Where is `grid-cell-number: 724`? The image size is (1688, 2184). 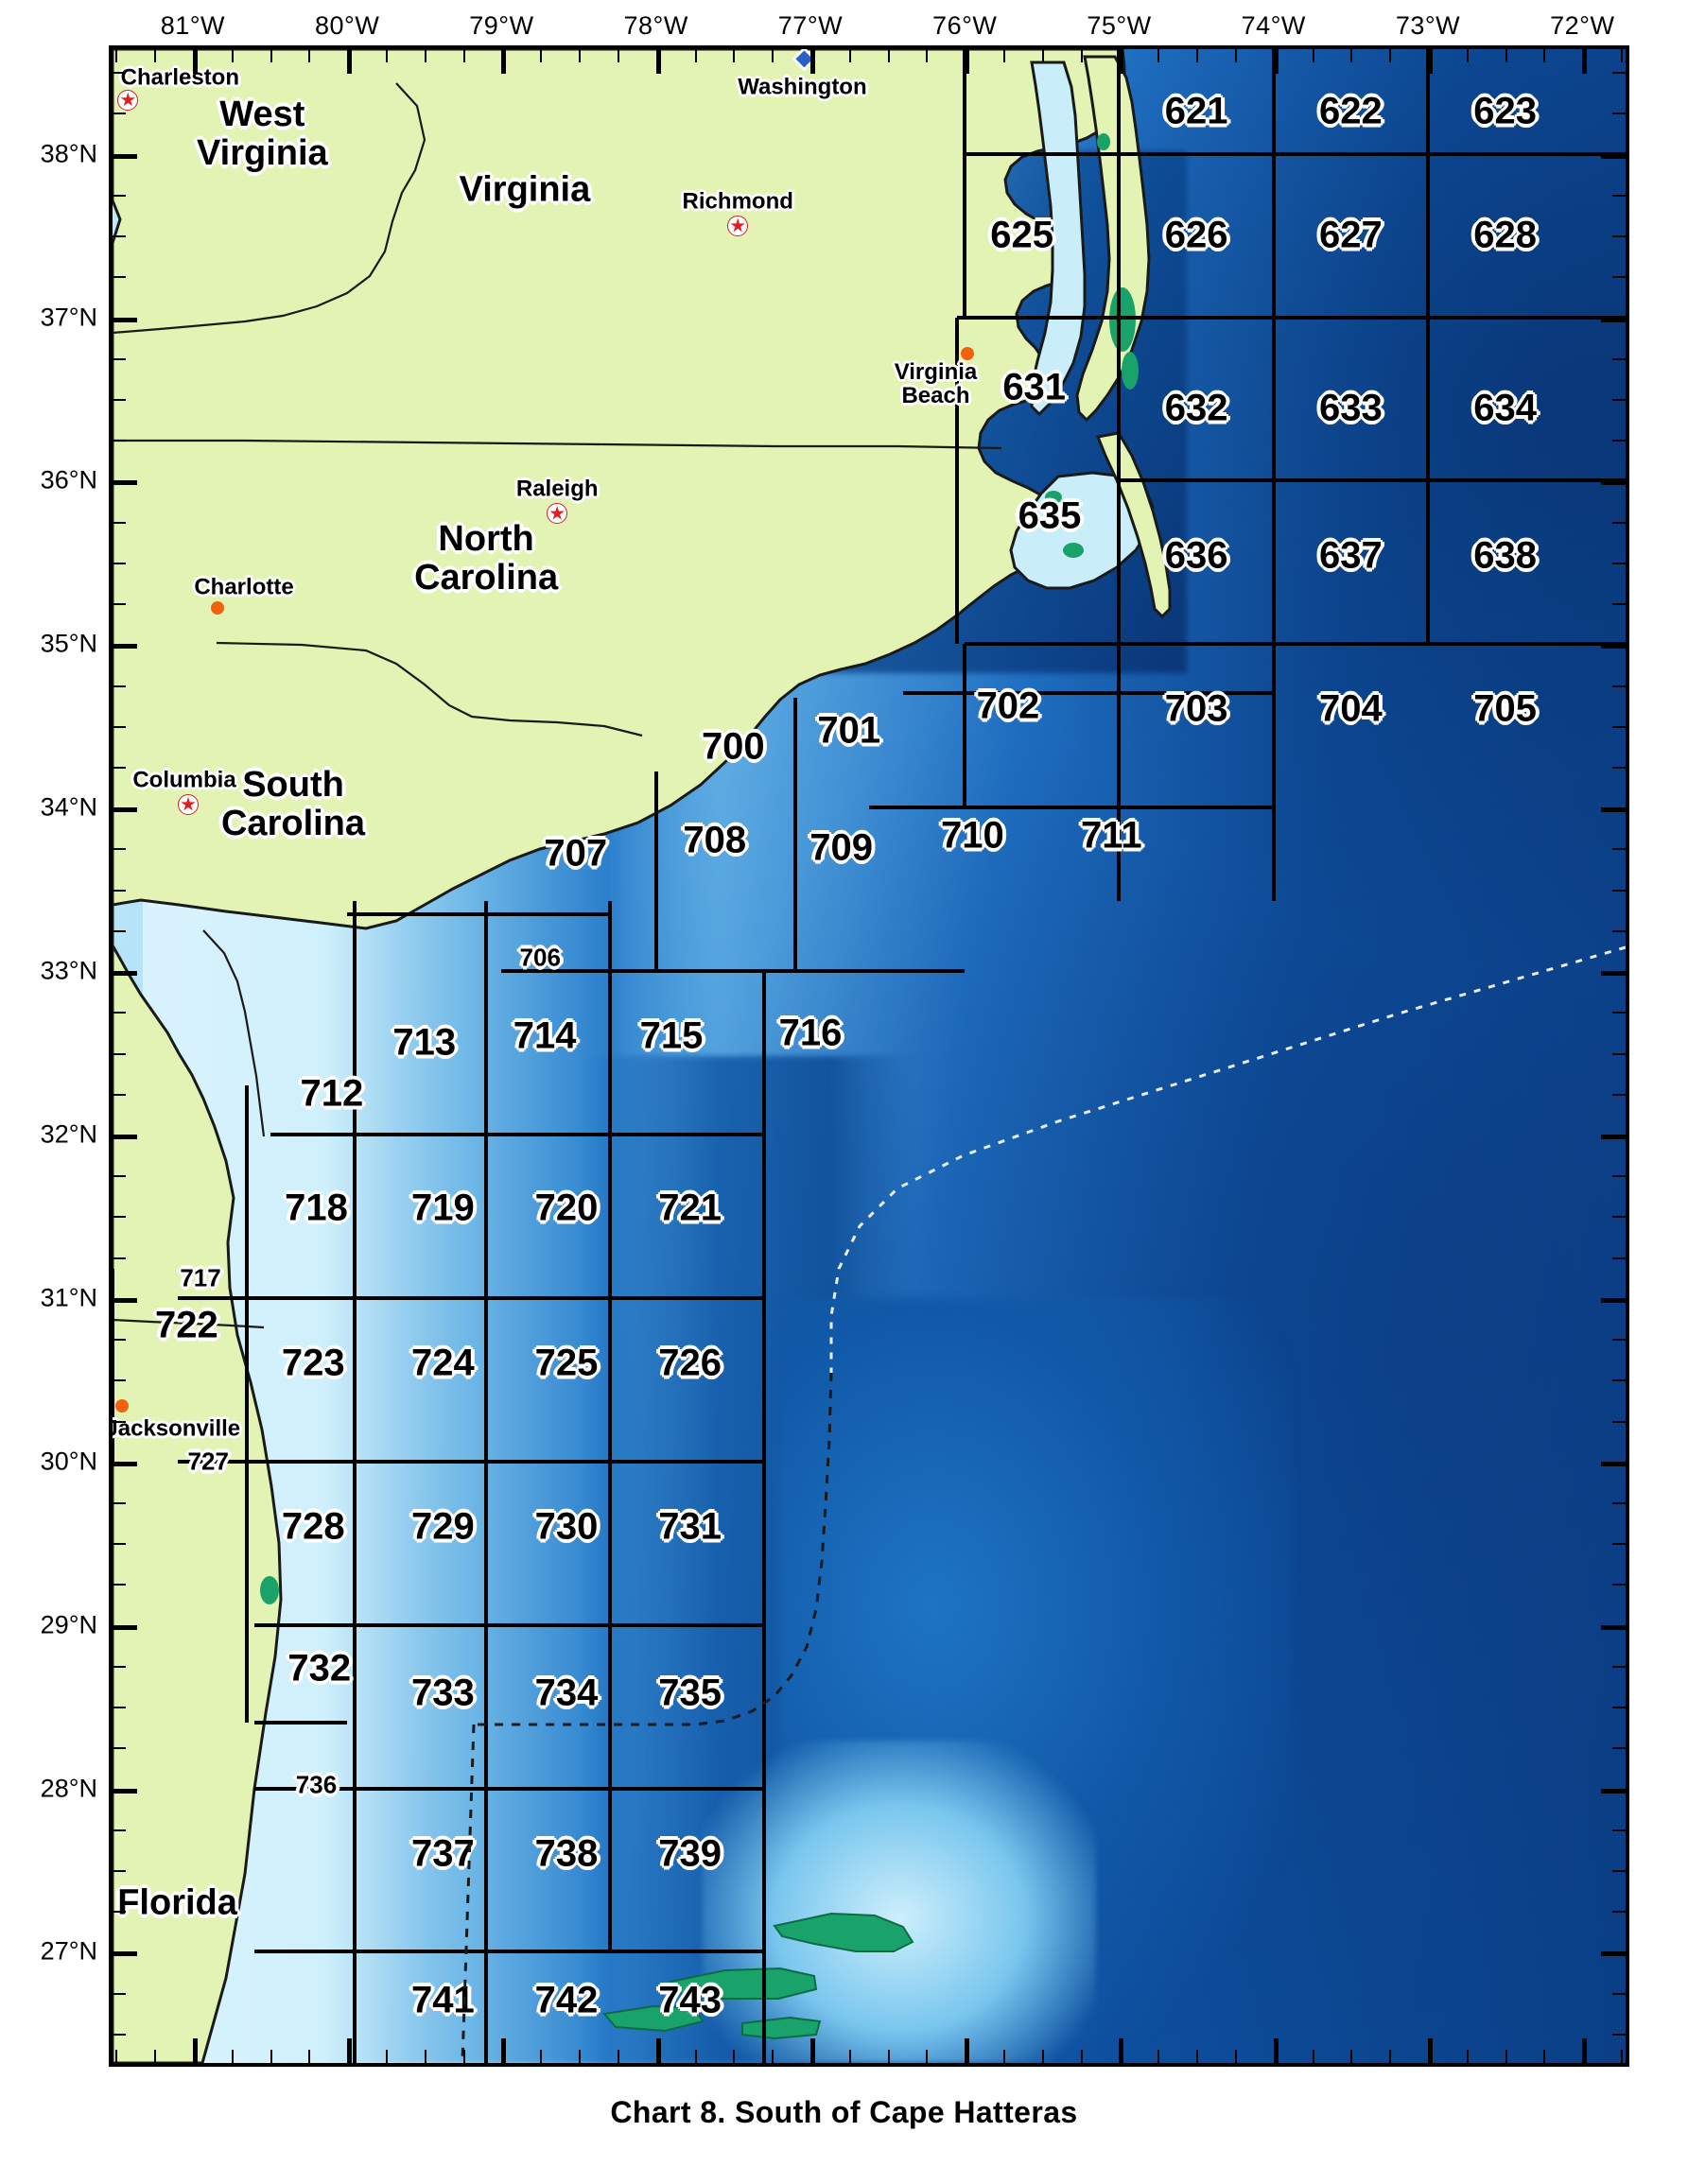 grid-cell-number: 724 is located at coordinates (443, 1363).